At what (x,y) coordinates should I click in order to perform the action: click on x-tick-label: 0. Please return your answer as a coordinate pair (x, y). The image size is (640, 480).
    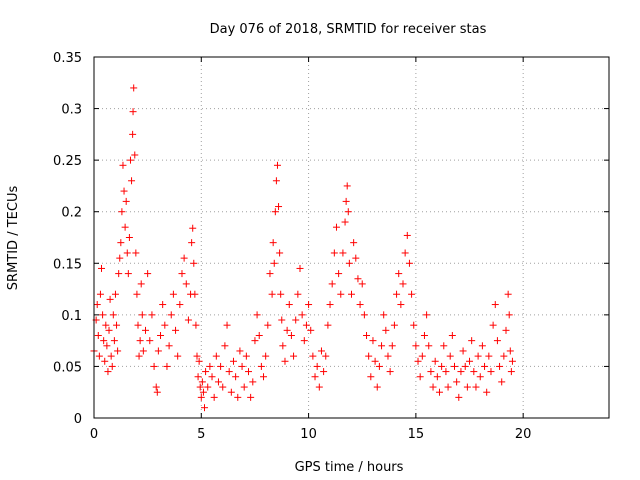
    Looking at the image, I should click on (94, 434).